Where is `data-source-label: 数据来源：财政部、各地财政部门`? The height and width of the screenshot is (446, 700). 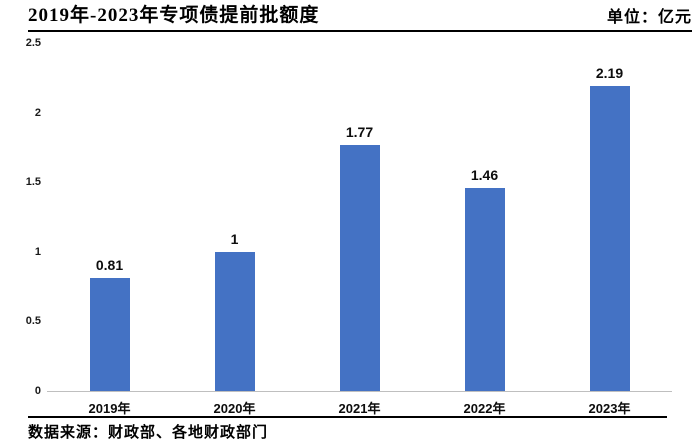
data-source-label: 数据来源：财政部、各地财政部门 is located at coordinates (148, 433).